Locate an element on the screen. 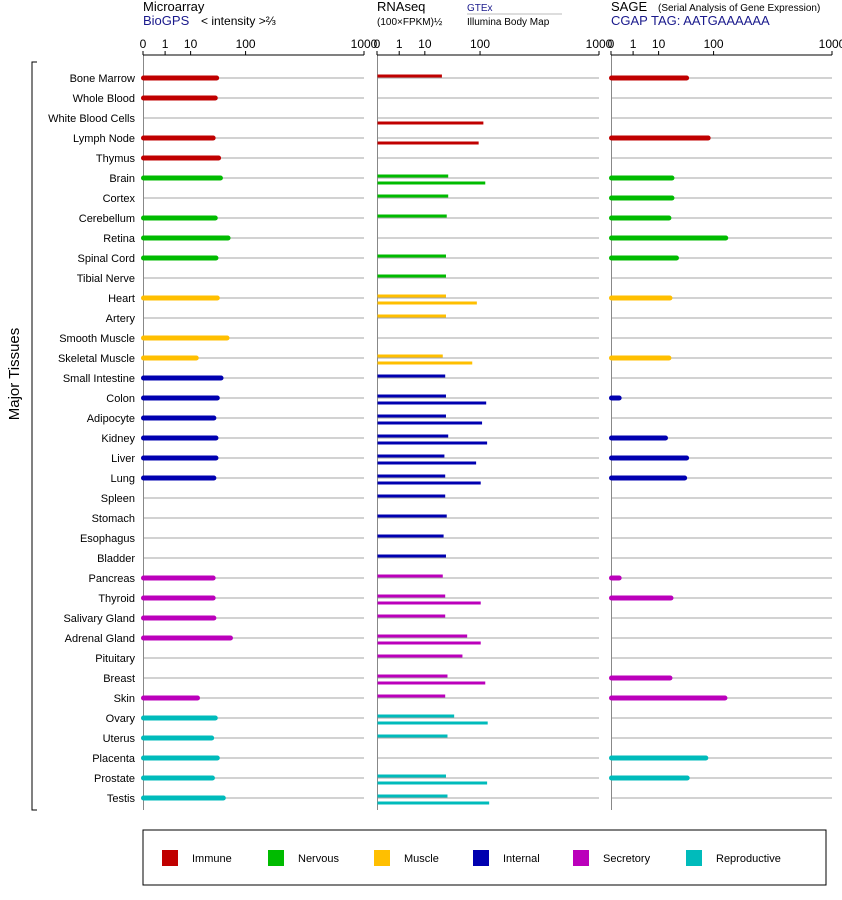 The height and width of the screenshot is (900, 842). sage-tick-label: 10 is located at coordinates (659, 44).